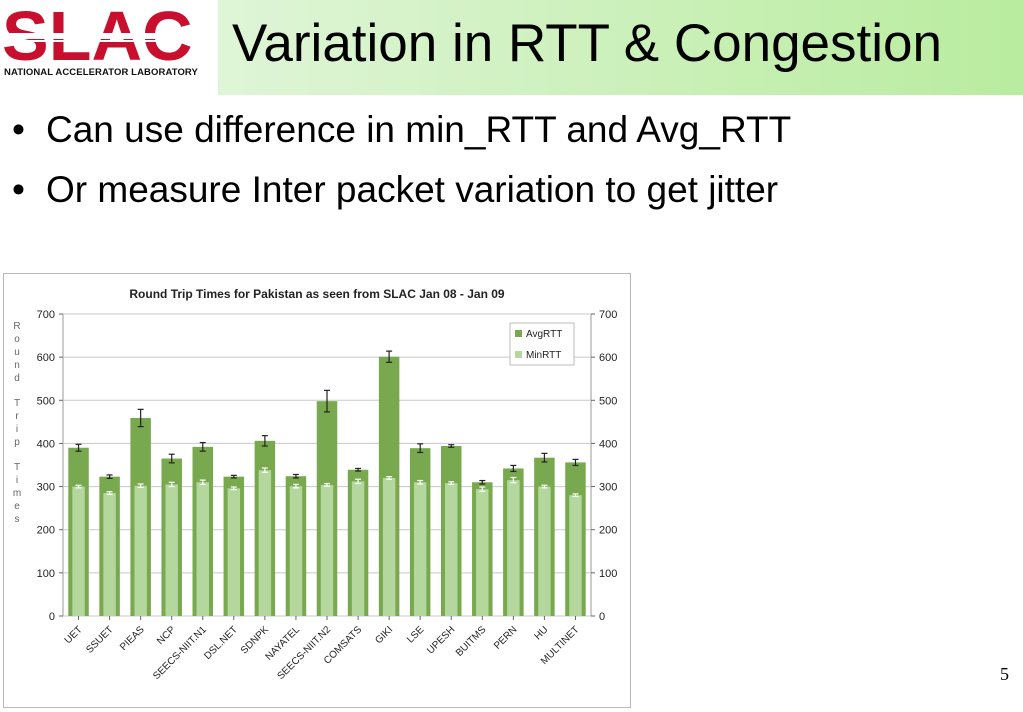  Describe the element at coordinates (518, 354) in the screenshot. I see `legend-swatch-min` at that location.